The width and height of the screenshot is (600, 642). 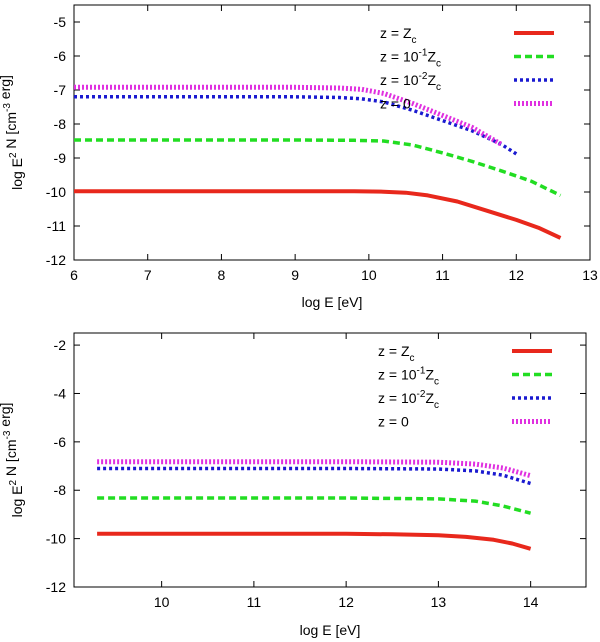 What do you see at coordinates (60, 90) in the screenshot?
I see `y-tick-label: -7` at bounding box center [60, 90].